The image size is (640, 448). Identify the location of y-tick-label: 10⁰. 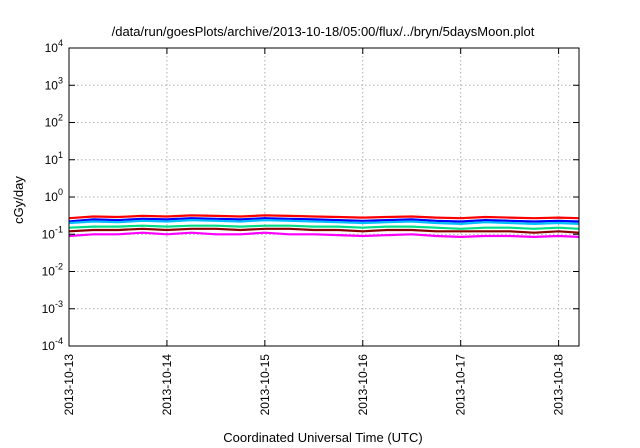
(54, 195).